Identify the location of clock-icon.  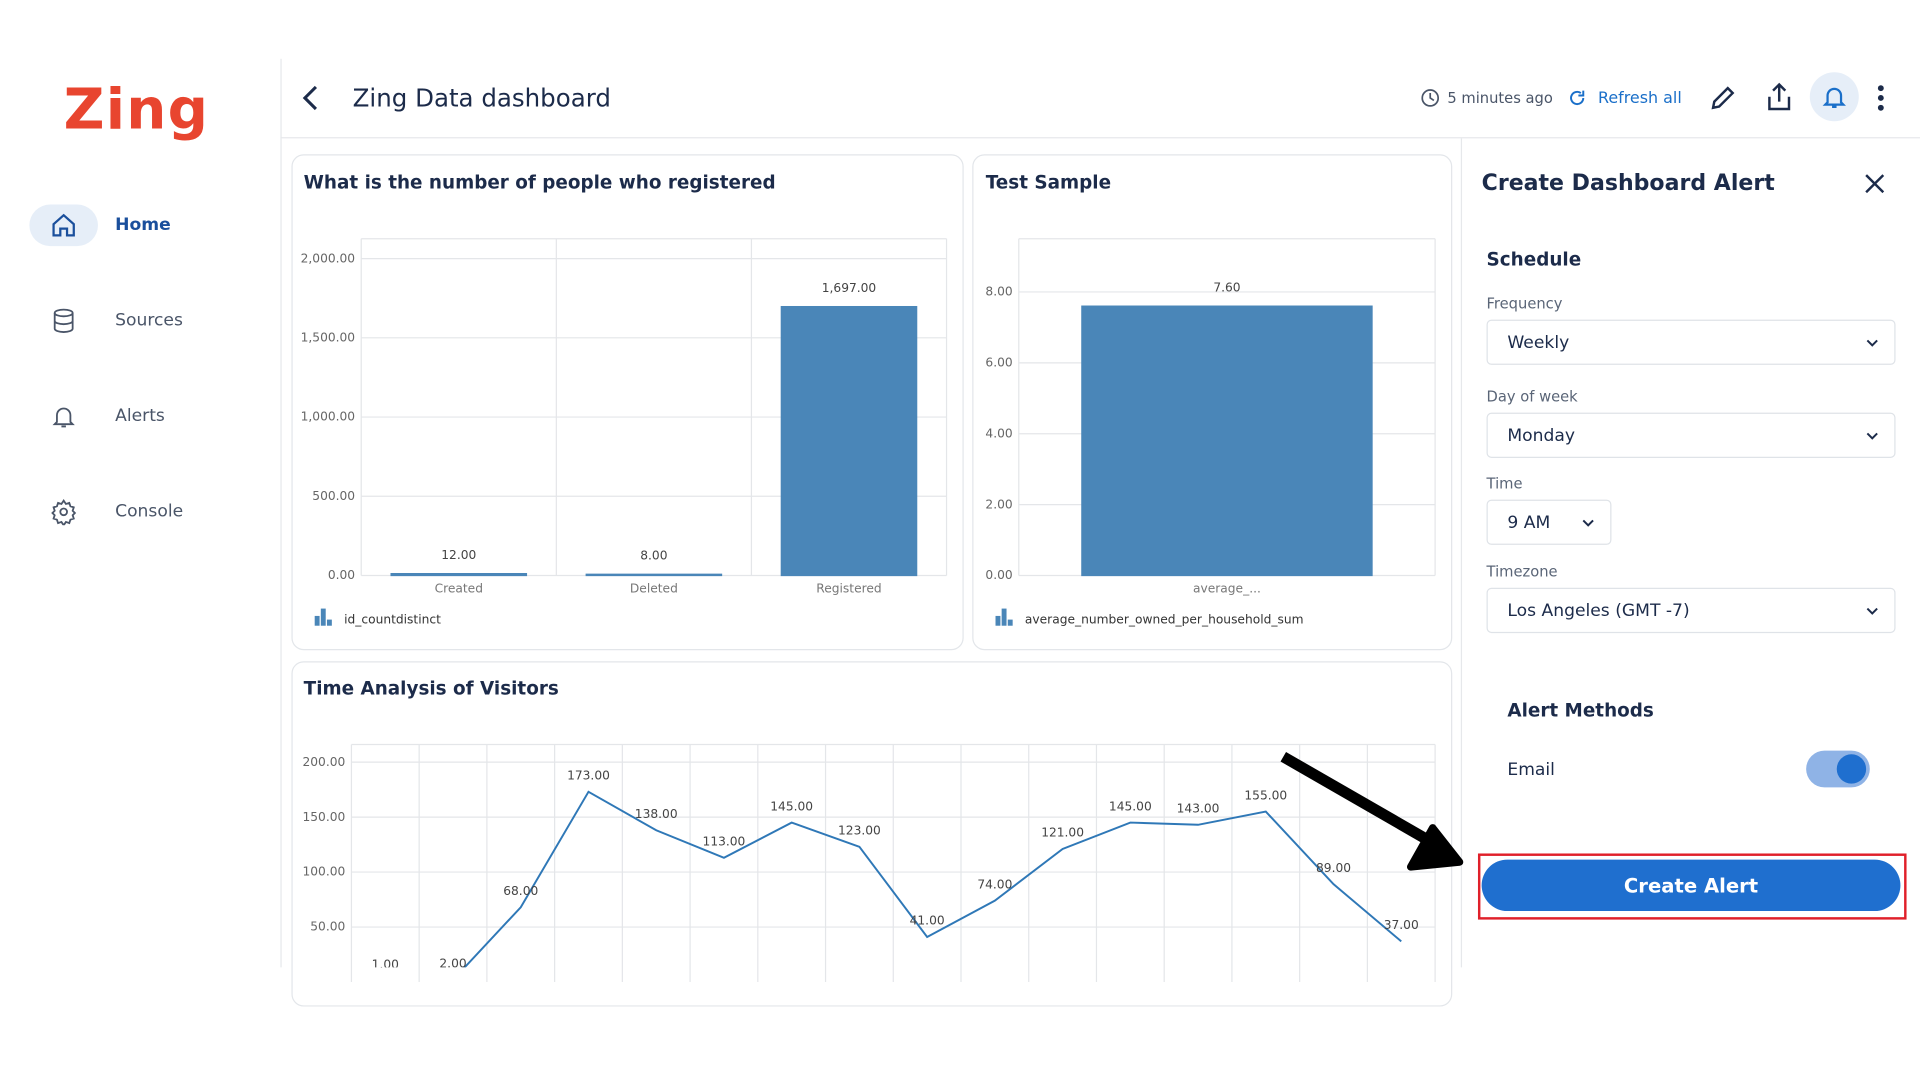
(1430, 98).